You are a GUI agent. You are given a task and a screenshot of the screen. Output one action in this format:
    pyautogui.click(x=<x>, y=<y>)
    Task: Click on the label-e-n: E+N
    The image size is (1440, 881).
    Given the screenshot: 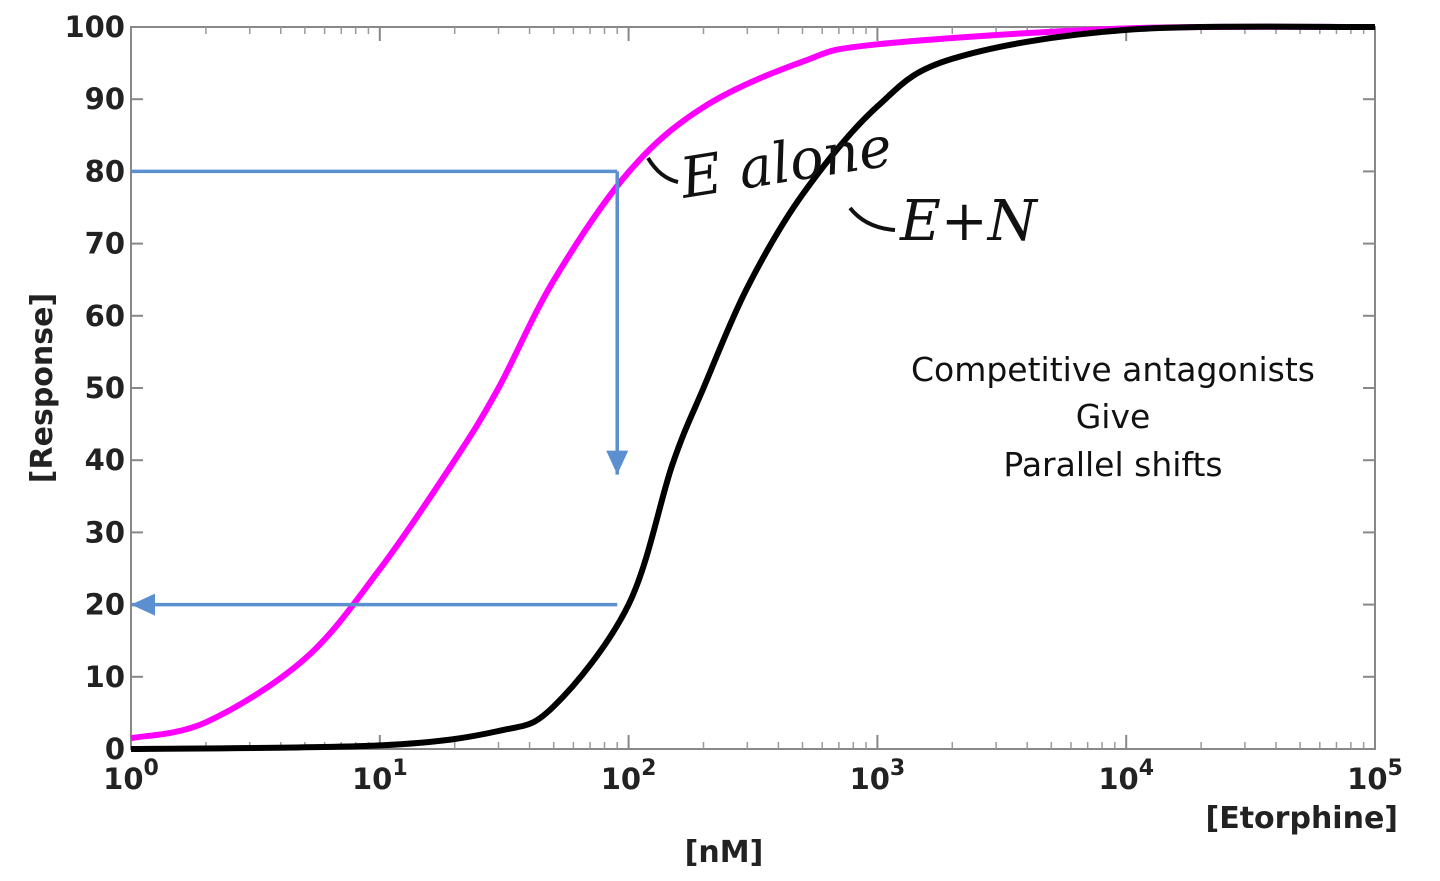 What is the action you would take?
    pyautogui.click(x=969, y=221)
    